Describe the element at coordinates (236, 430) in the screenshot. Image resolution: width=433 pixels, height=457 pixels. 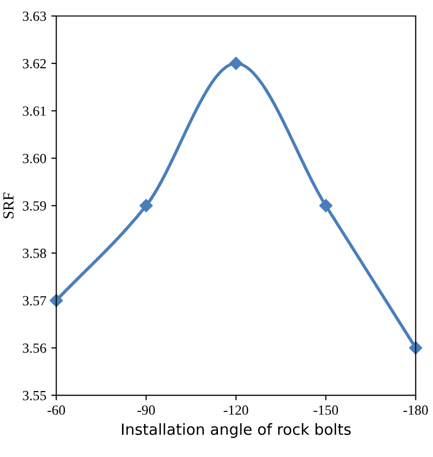
I see `x-axis-title: Installation angle of rock bolts` at that location.